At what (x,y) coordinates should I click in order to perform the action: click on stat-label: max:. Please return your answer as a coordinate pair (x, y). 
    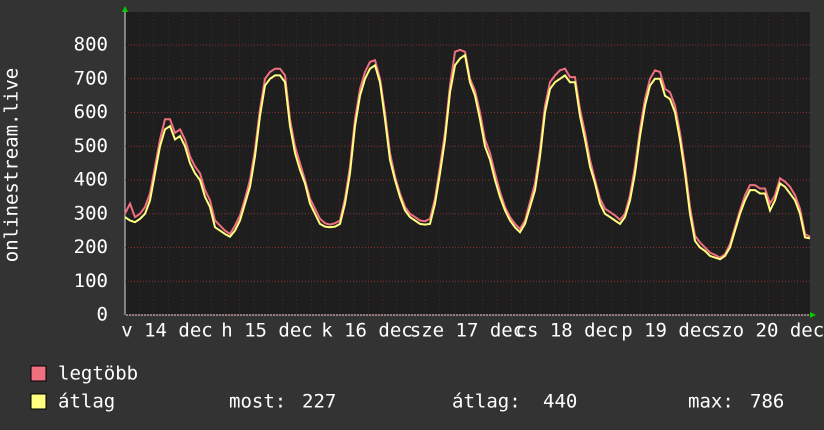
    Looking at the image, I should click on (711, 402).